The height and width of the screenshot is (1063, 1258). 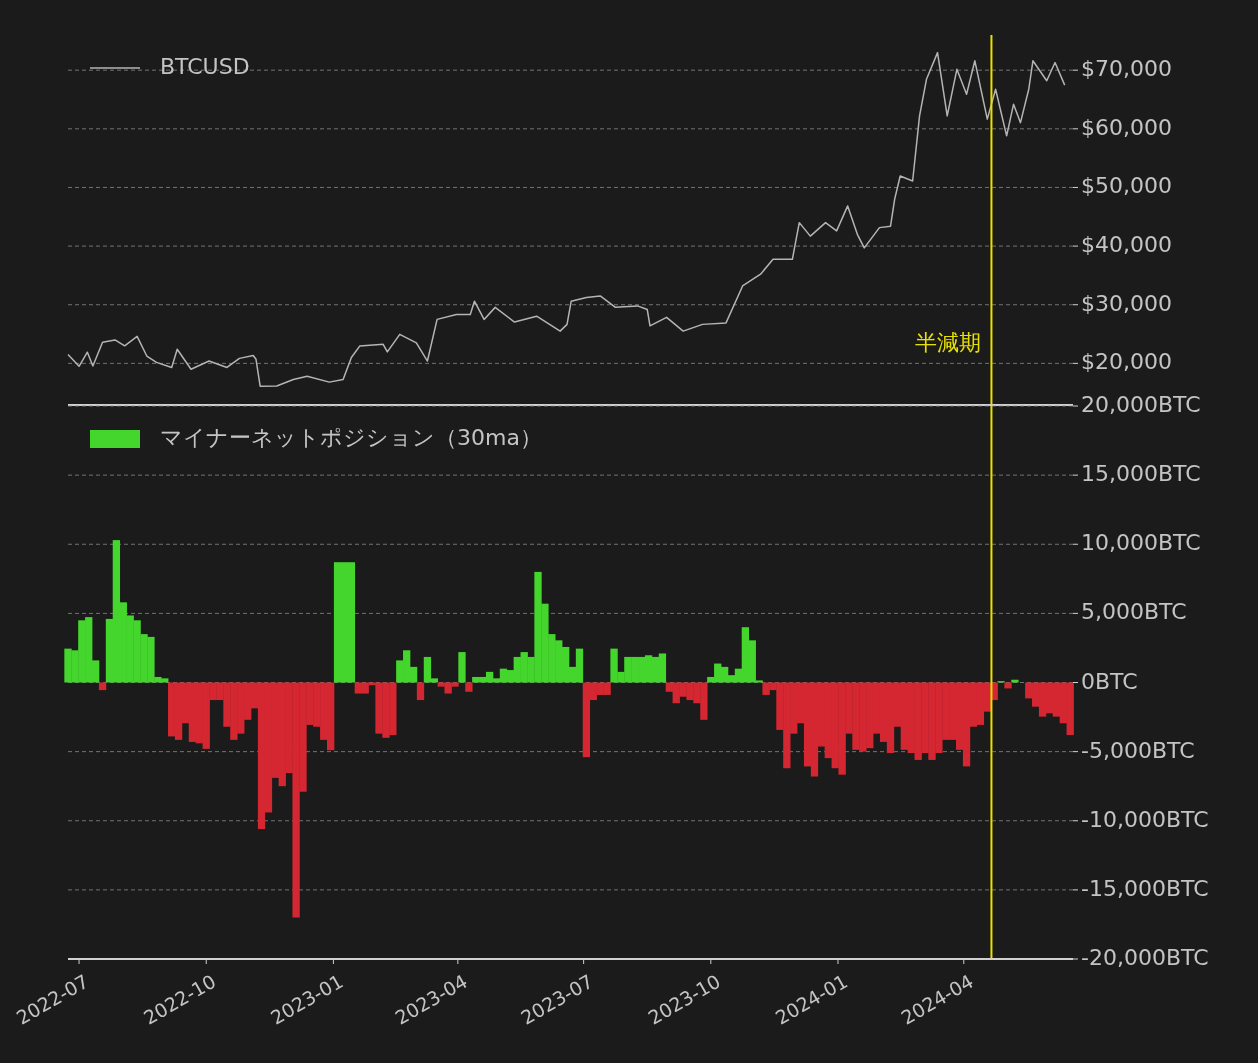 What do you see at coordinates (1126, 69) in the screenshot?
I see `y-tick-label: $70,000` at bounding box center [1126, 69].